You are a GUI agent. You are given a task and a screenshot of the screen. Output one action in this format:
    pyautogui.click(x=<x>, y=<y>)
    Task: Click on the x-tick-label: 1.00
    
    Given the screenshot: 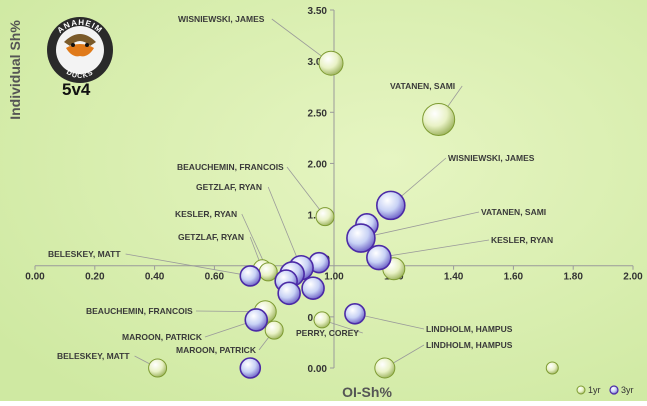 What is the action you would take?
    pyautogui.click(x=334, y=277)
    